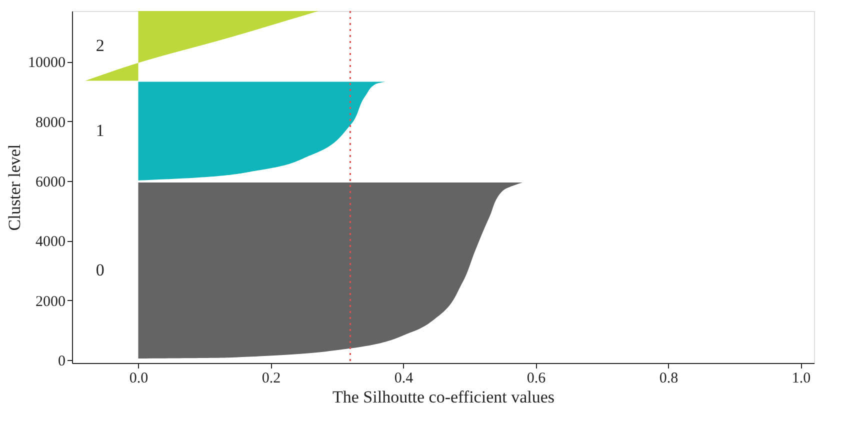  I want to click on y-tick-label: 2000, so click(51, 302).